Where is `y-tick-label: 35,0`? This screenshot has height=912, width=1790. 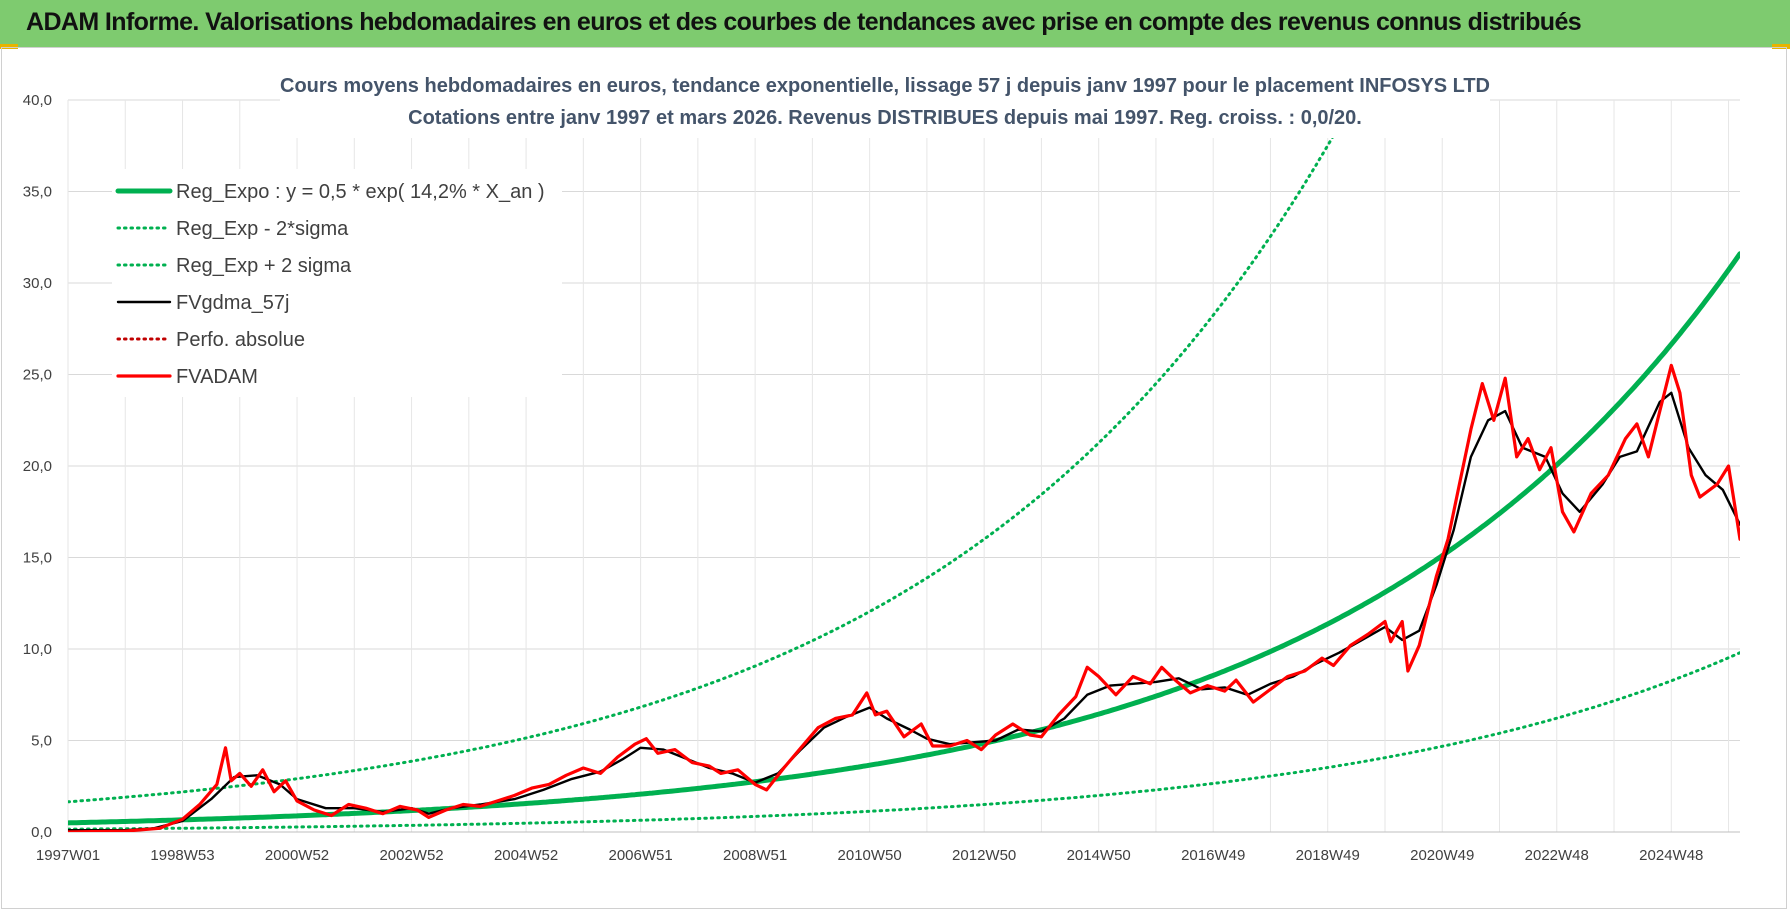
y-tick-label: 35,0 is located at coordinates (37, 192).